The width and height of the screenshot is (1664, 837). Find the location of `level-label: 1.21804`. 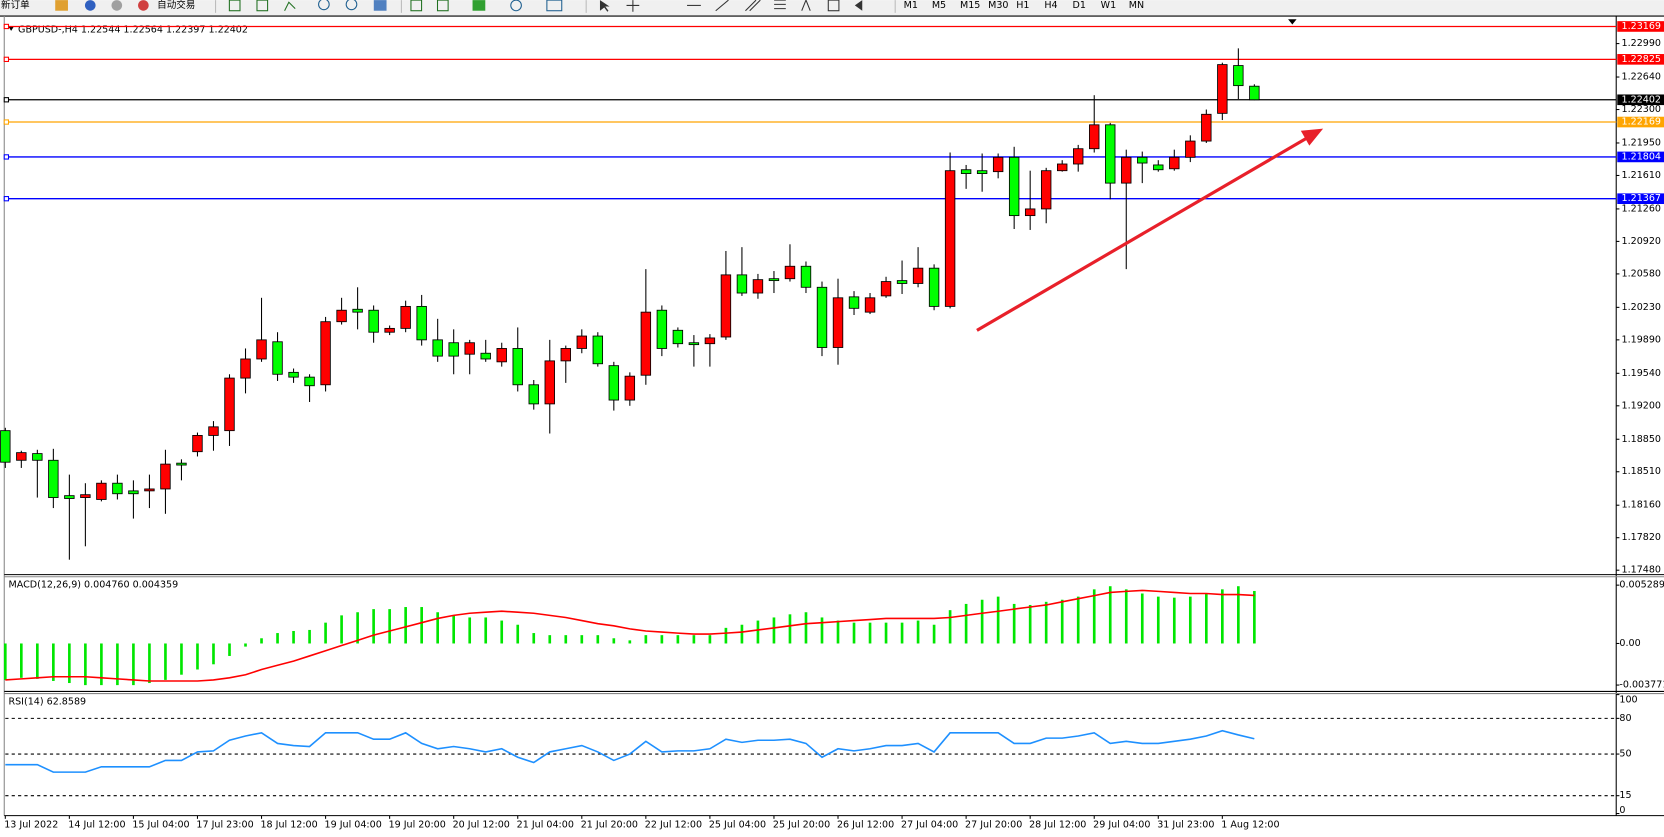

level-label: 1.21804 is located at coordinates (1641, 156).